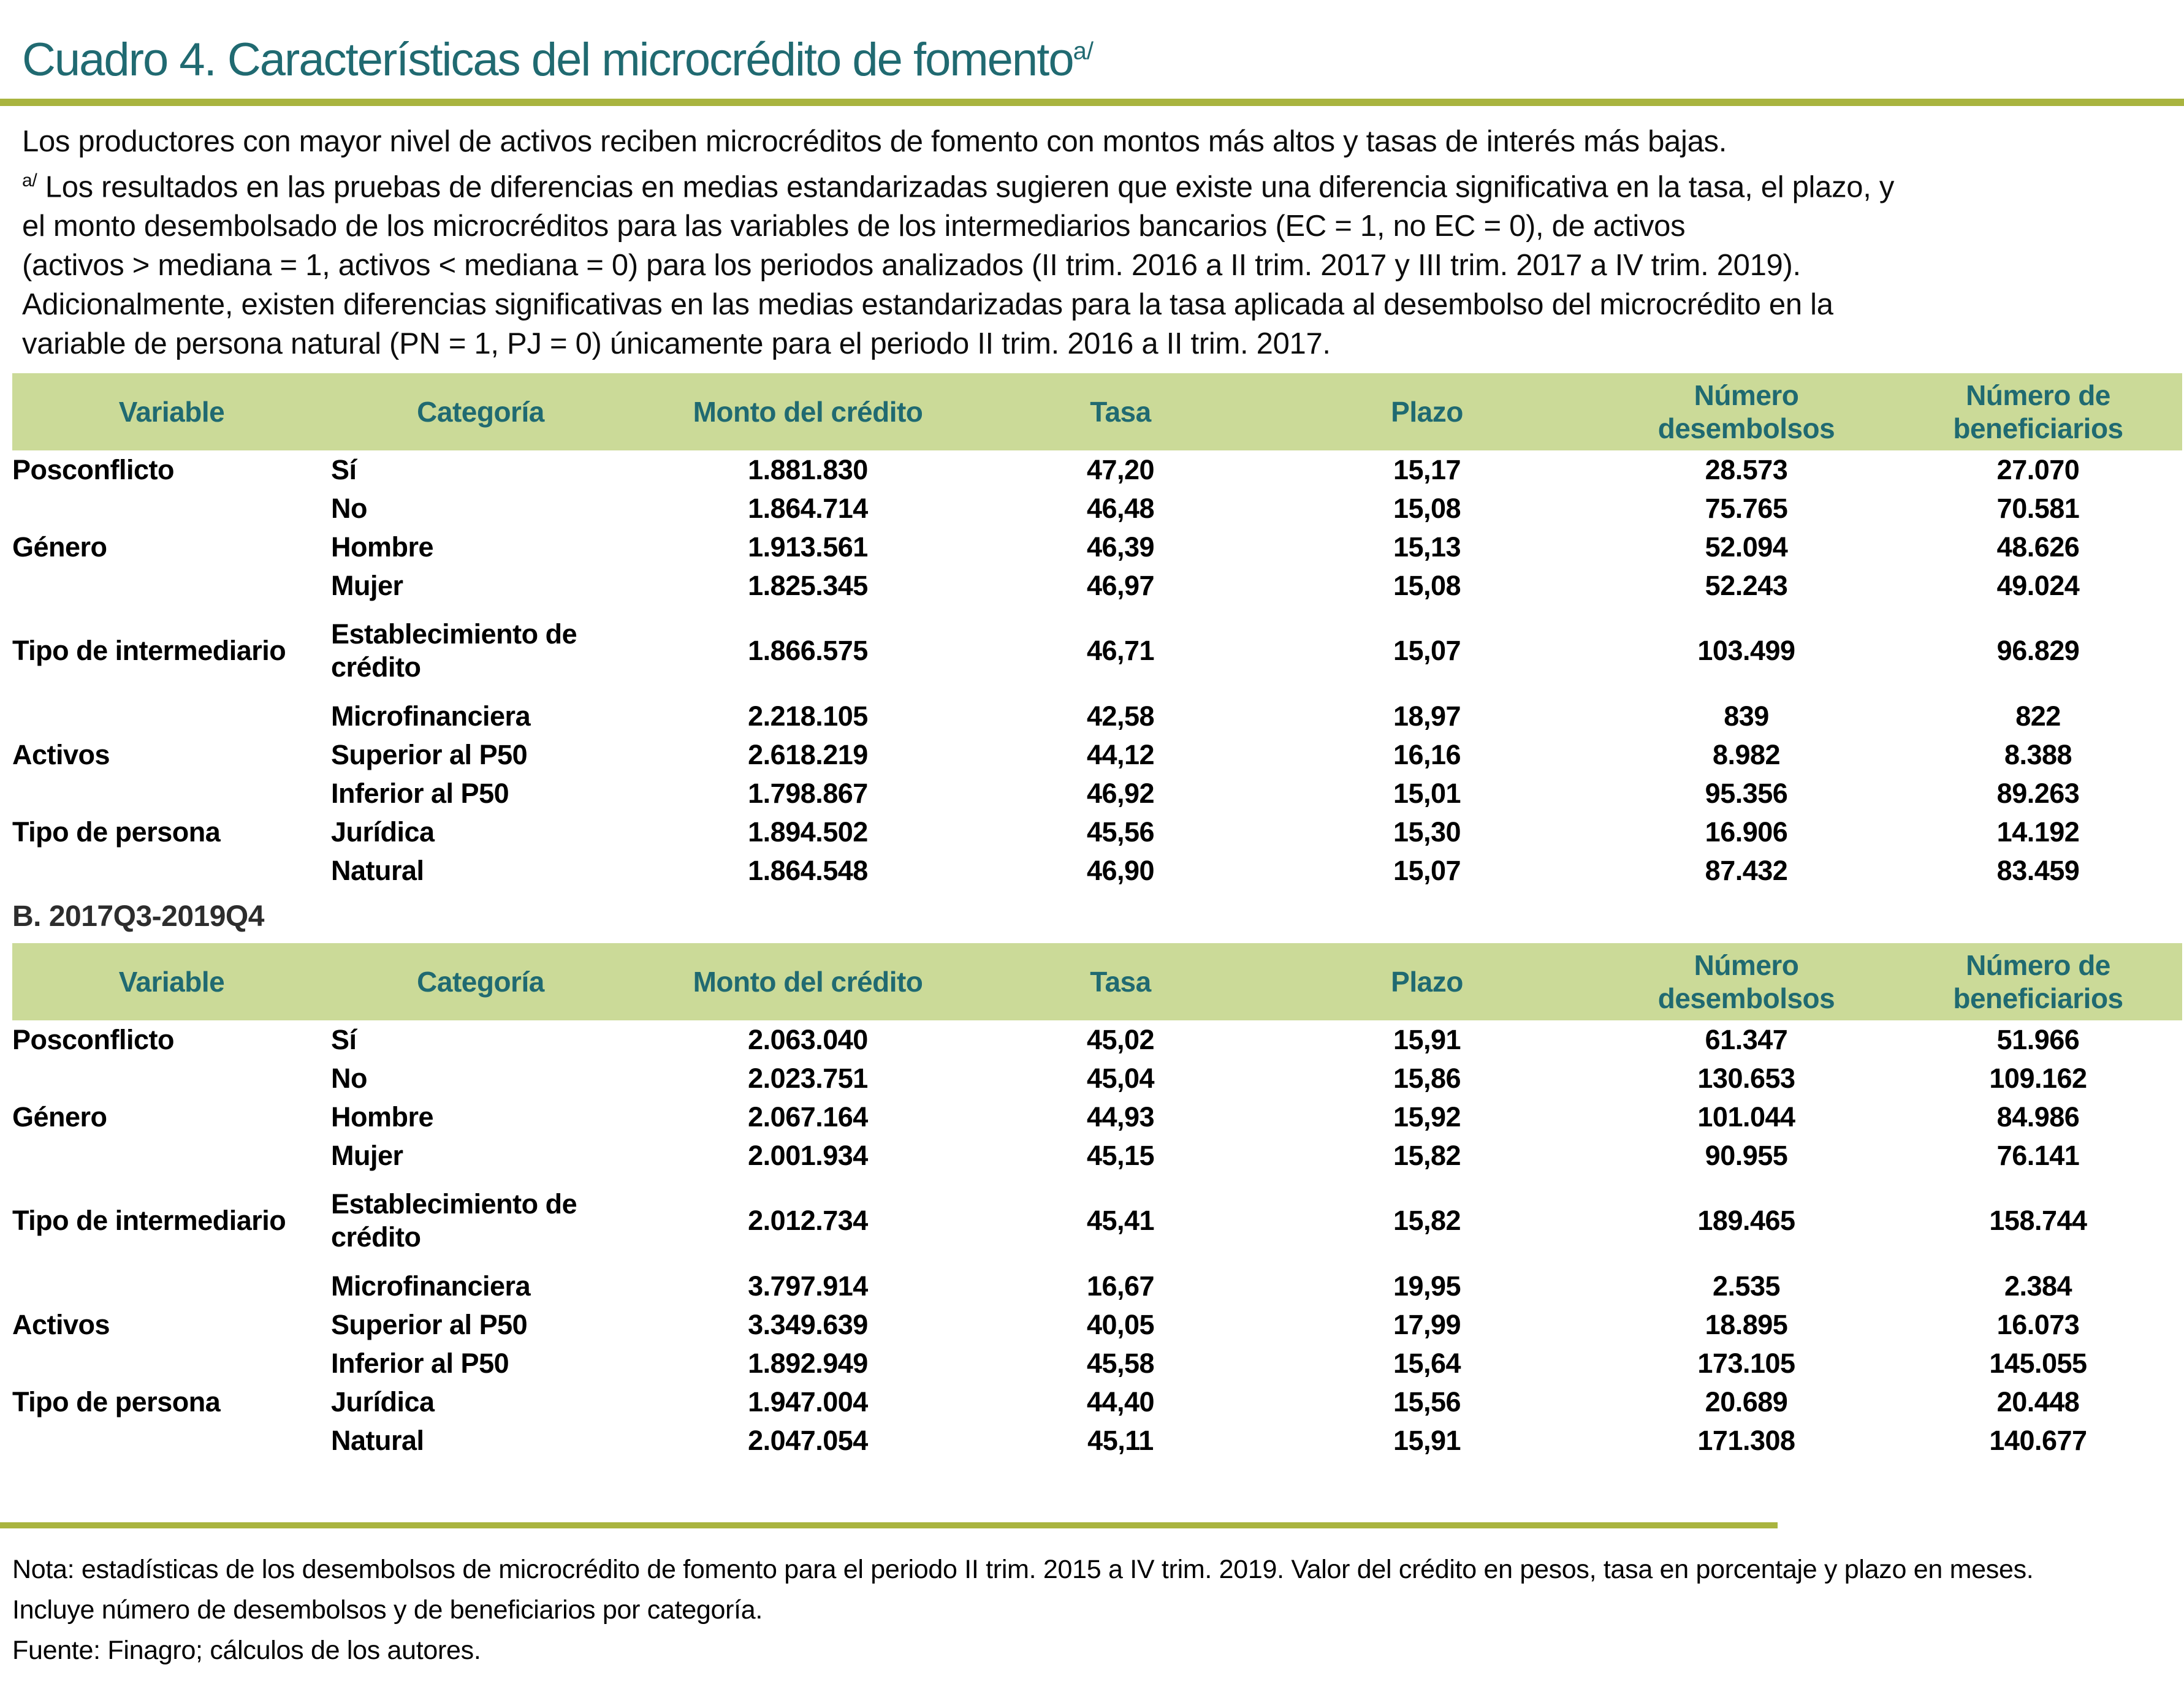  I want to click on cell-value: 47,20, so click(1120, 469).